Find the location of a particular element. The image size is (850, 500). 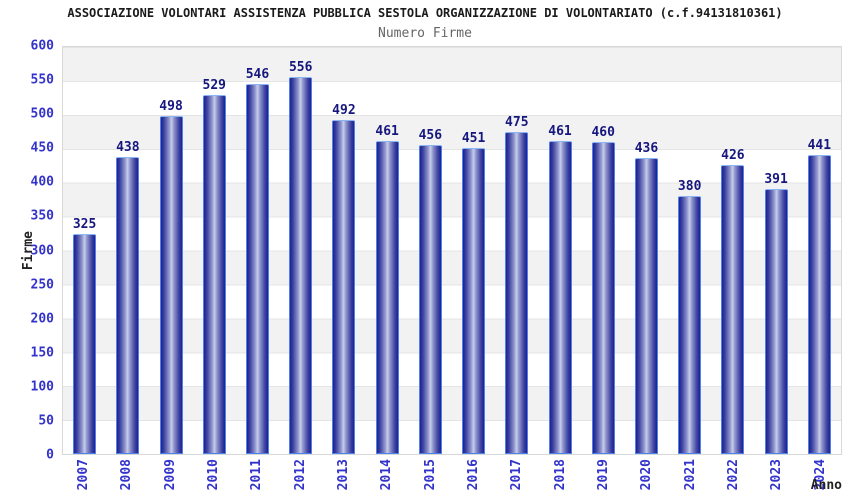

x-tick-slot-2020: 2020 is located at coordinates (646, 479).